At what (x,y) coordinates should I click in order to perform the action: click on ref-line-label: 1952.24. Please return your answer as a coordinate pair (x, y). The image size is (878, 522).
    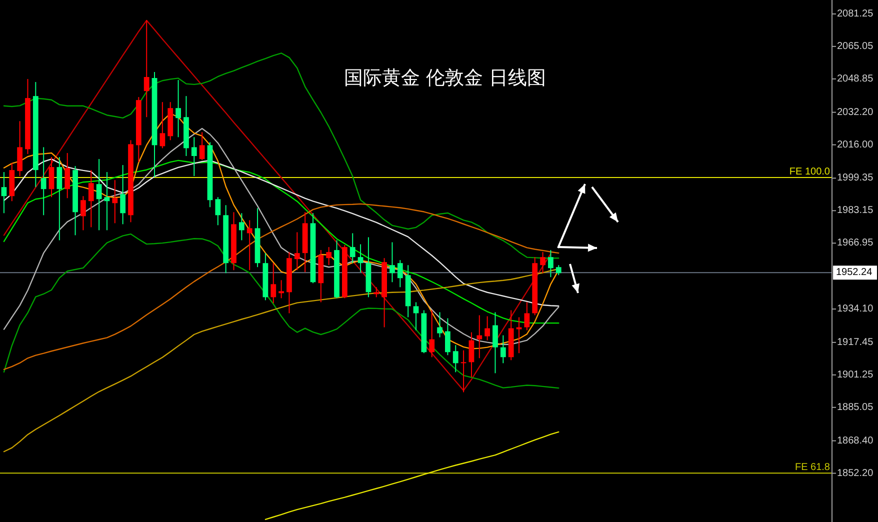
    Looking at the image, I should click on (854, 272).